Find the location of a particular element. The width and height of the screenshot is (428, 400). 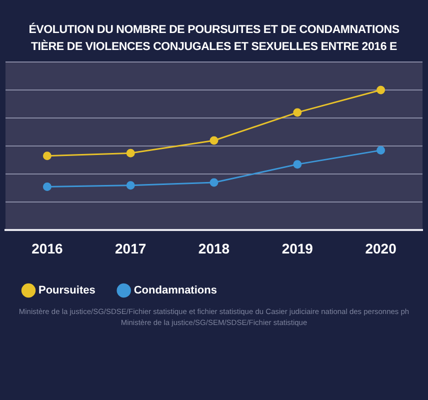

x-tick-label: 2017 is located at coordinates (130, 248).